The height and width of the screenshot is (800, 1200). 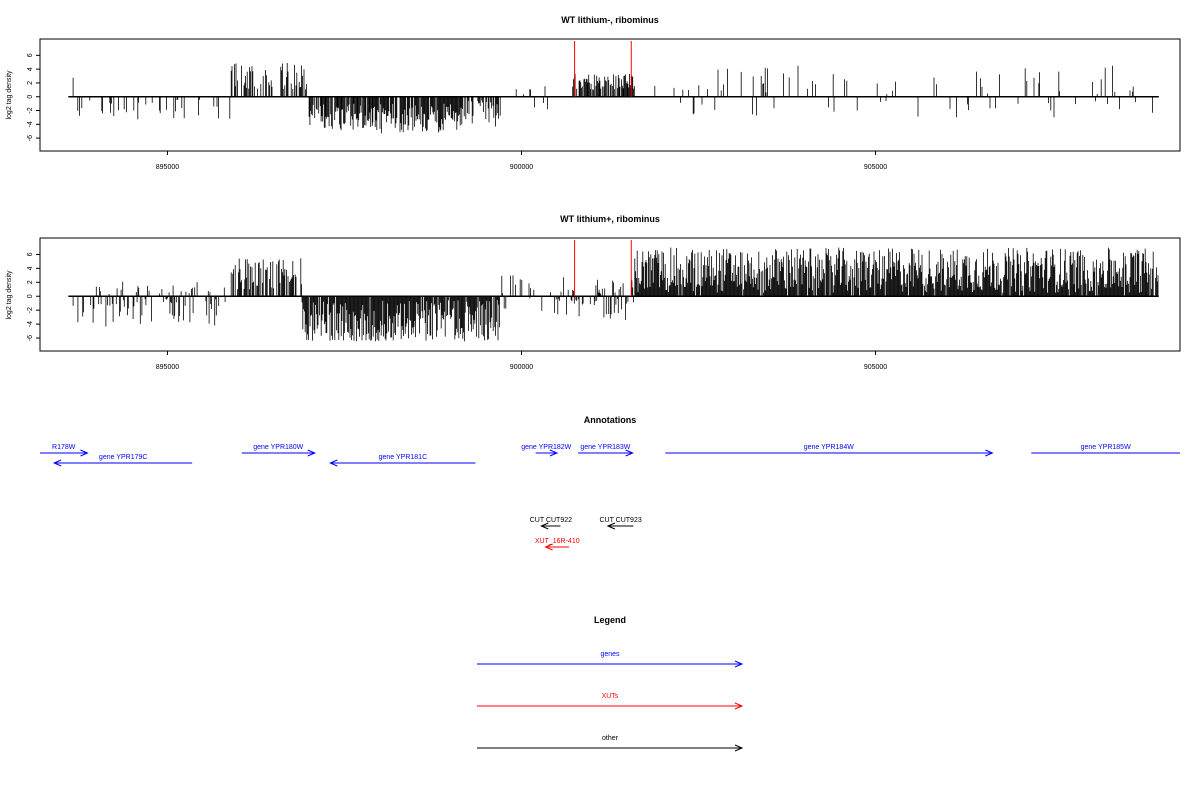 I want to click on annotation-feature: gene YPR185W, so click(x=1105, y=449).